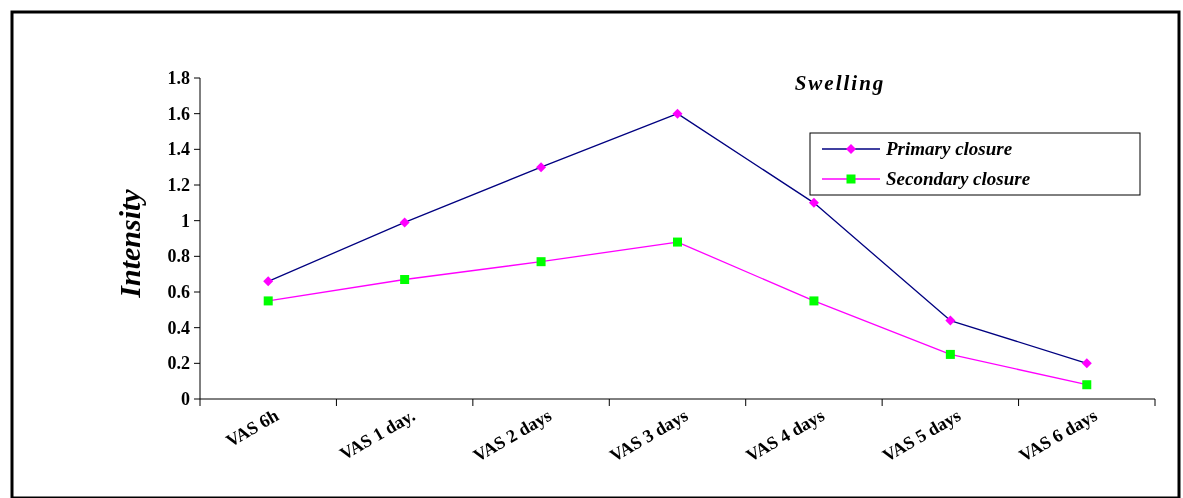  What do you see at coordinates (178, 78) in the screenshot?
I see `y-tick-label: 1.8` at bounding box center [178, 78].